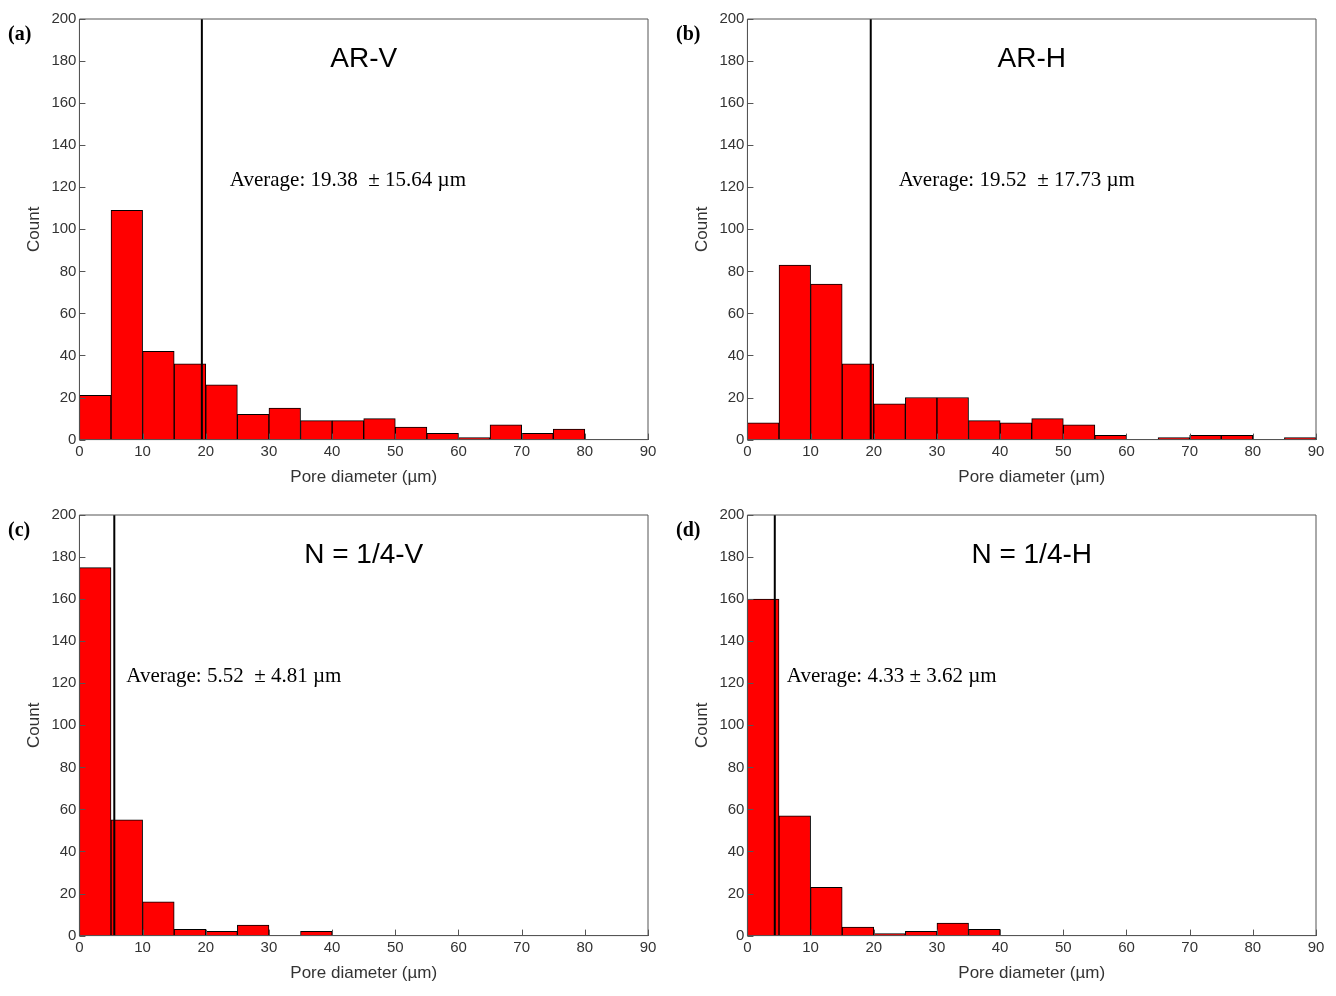  Describe the element at coordinates (364, 553) in the screenshot. I see `text: N = 1/4-V` at that location.